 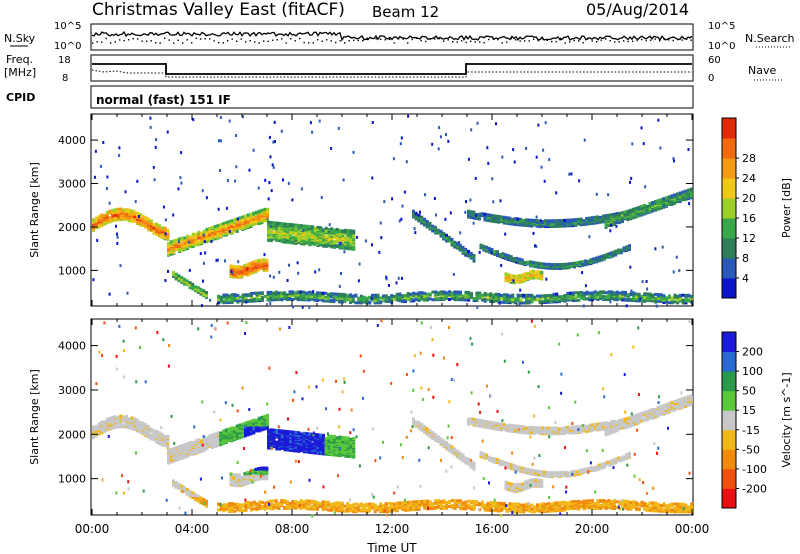 I want to click on colorbar-tick-label: 16, so click(x=749, y=218).